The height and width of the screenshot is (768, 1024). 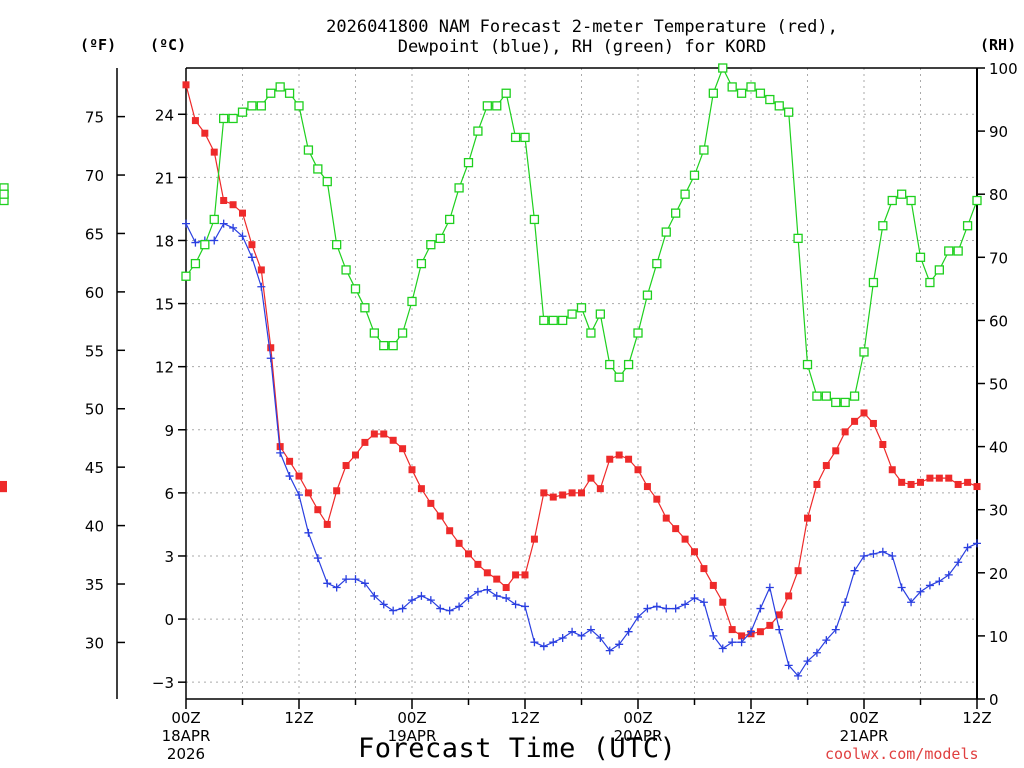 What do you see at coordinates (94, 527) in the screenshot?
I see `fahrenheit-tick-label: 40` at bounding box center [94, 527].